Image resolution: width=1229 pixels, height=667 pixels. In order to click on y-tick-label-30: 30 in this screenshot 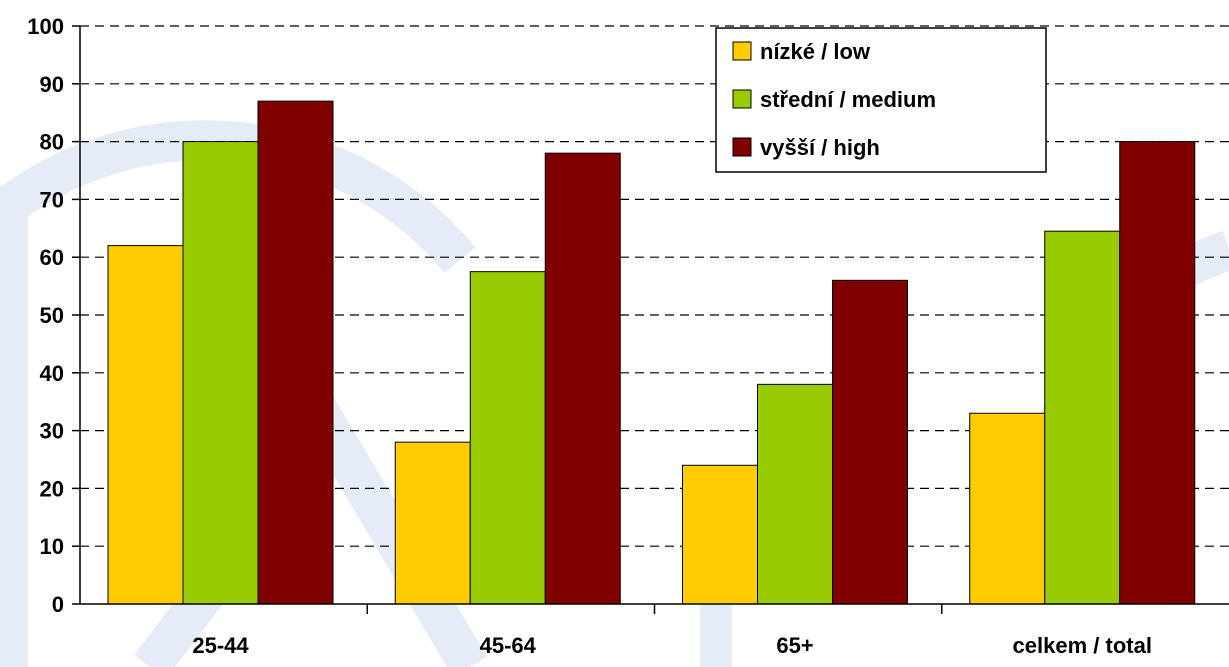, I will do `click(52, 431)`.